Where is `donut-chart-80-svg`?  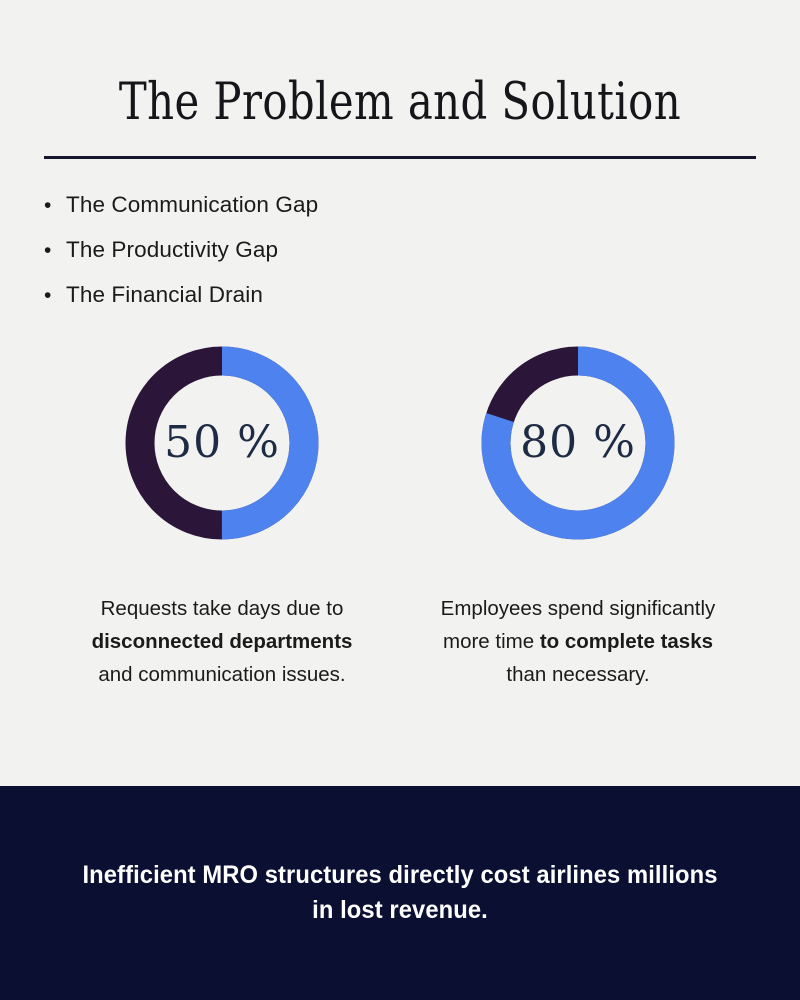 donut-chart-80-svg is located at coordinates (578, 443).